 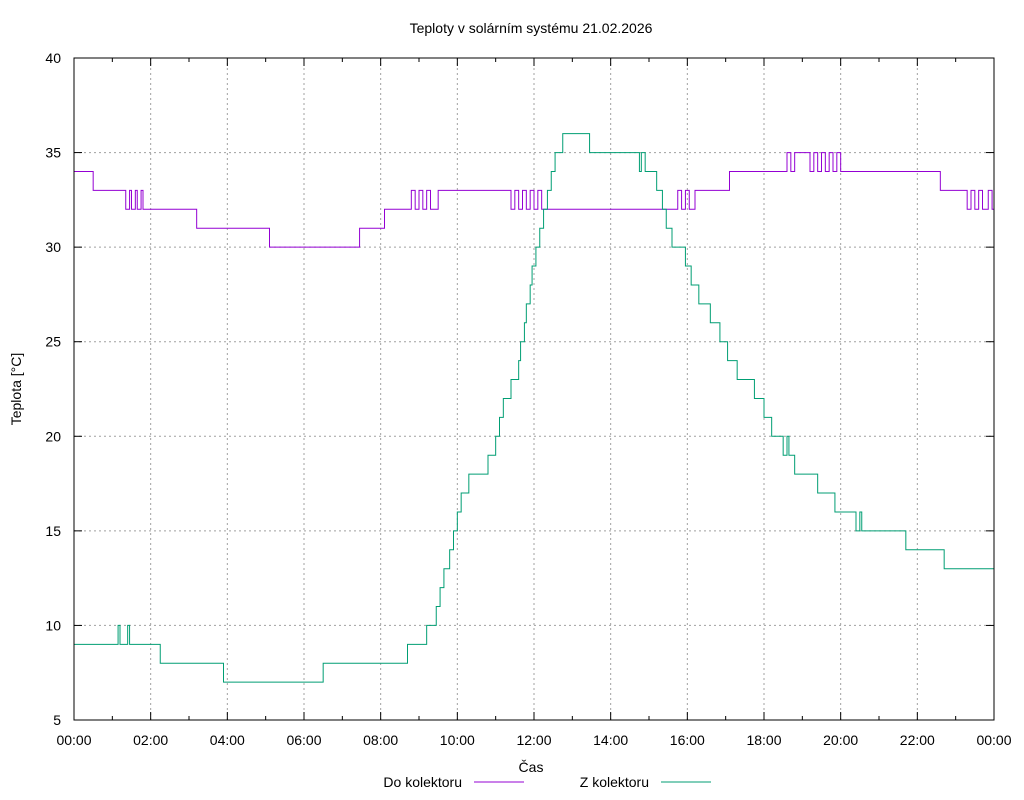 What do you see at coordinates (53, 58) in the screenshot?
I see `y-tick-label: 40` at bounding box center [53, 58].